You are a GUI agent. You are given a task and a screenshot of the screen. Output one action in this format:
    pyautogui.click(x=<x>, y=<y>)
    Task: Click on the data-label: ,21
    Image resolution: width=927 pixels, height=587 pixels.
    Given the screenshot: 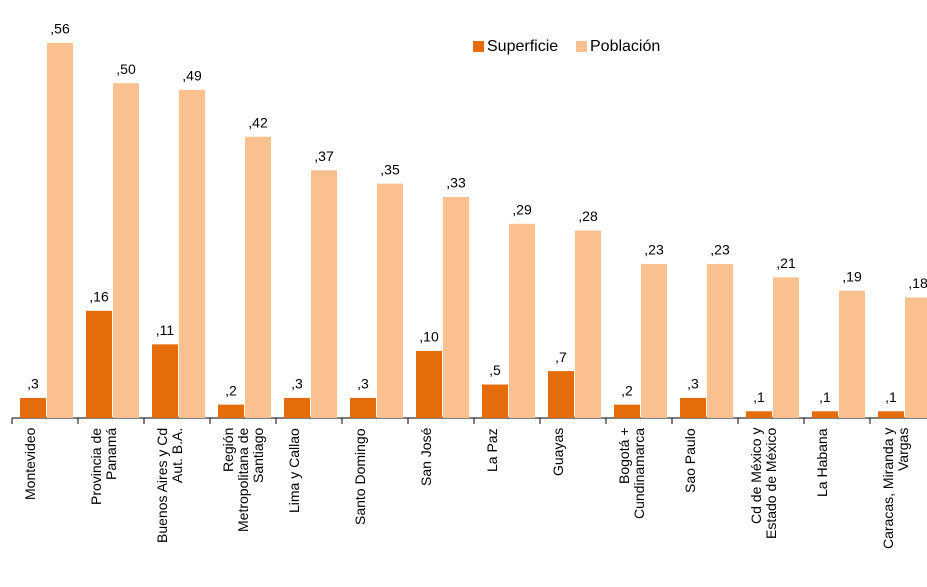 What is the action you would take?
    pyautogui.click(x=786, y=263)
    